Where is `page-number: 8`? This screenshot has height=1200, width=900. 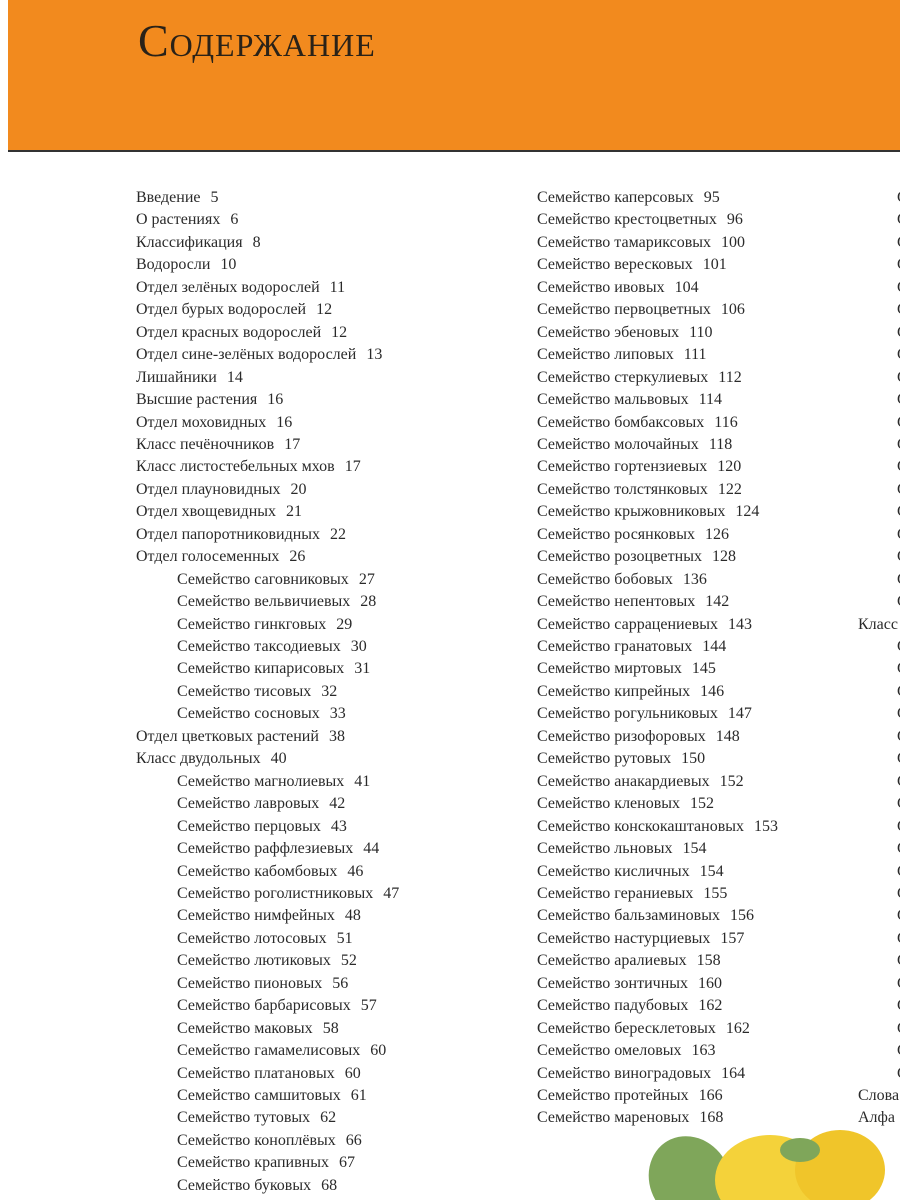
page-number: 8 is located at coordinates (256, 242).